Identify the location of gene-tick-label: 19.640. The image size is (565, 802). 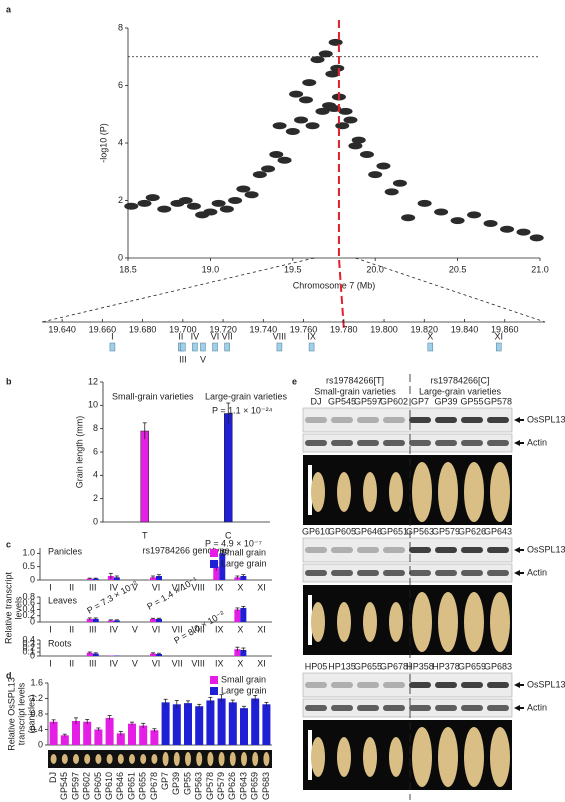
(62, 329).